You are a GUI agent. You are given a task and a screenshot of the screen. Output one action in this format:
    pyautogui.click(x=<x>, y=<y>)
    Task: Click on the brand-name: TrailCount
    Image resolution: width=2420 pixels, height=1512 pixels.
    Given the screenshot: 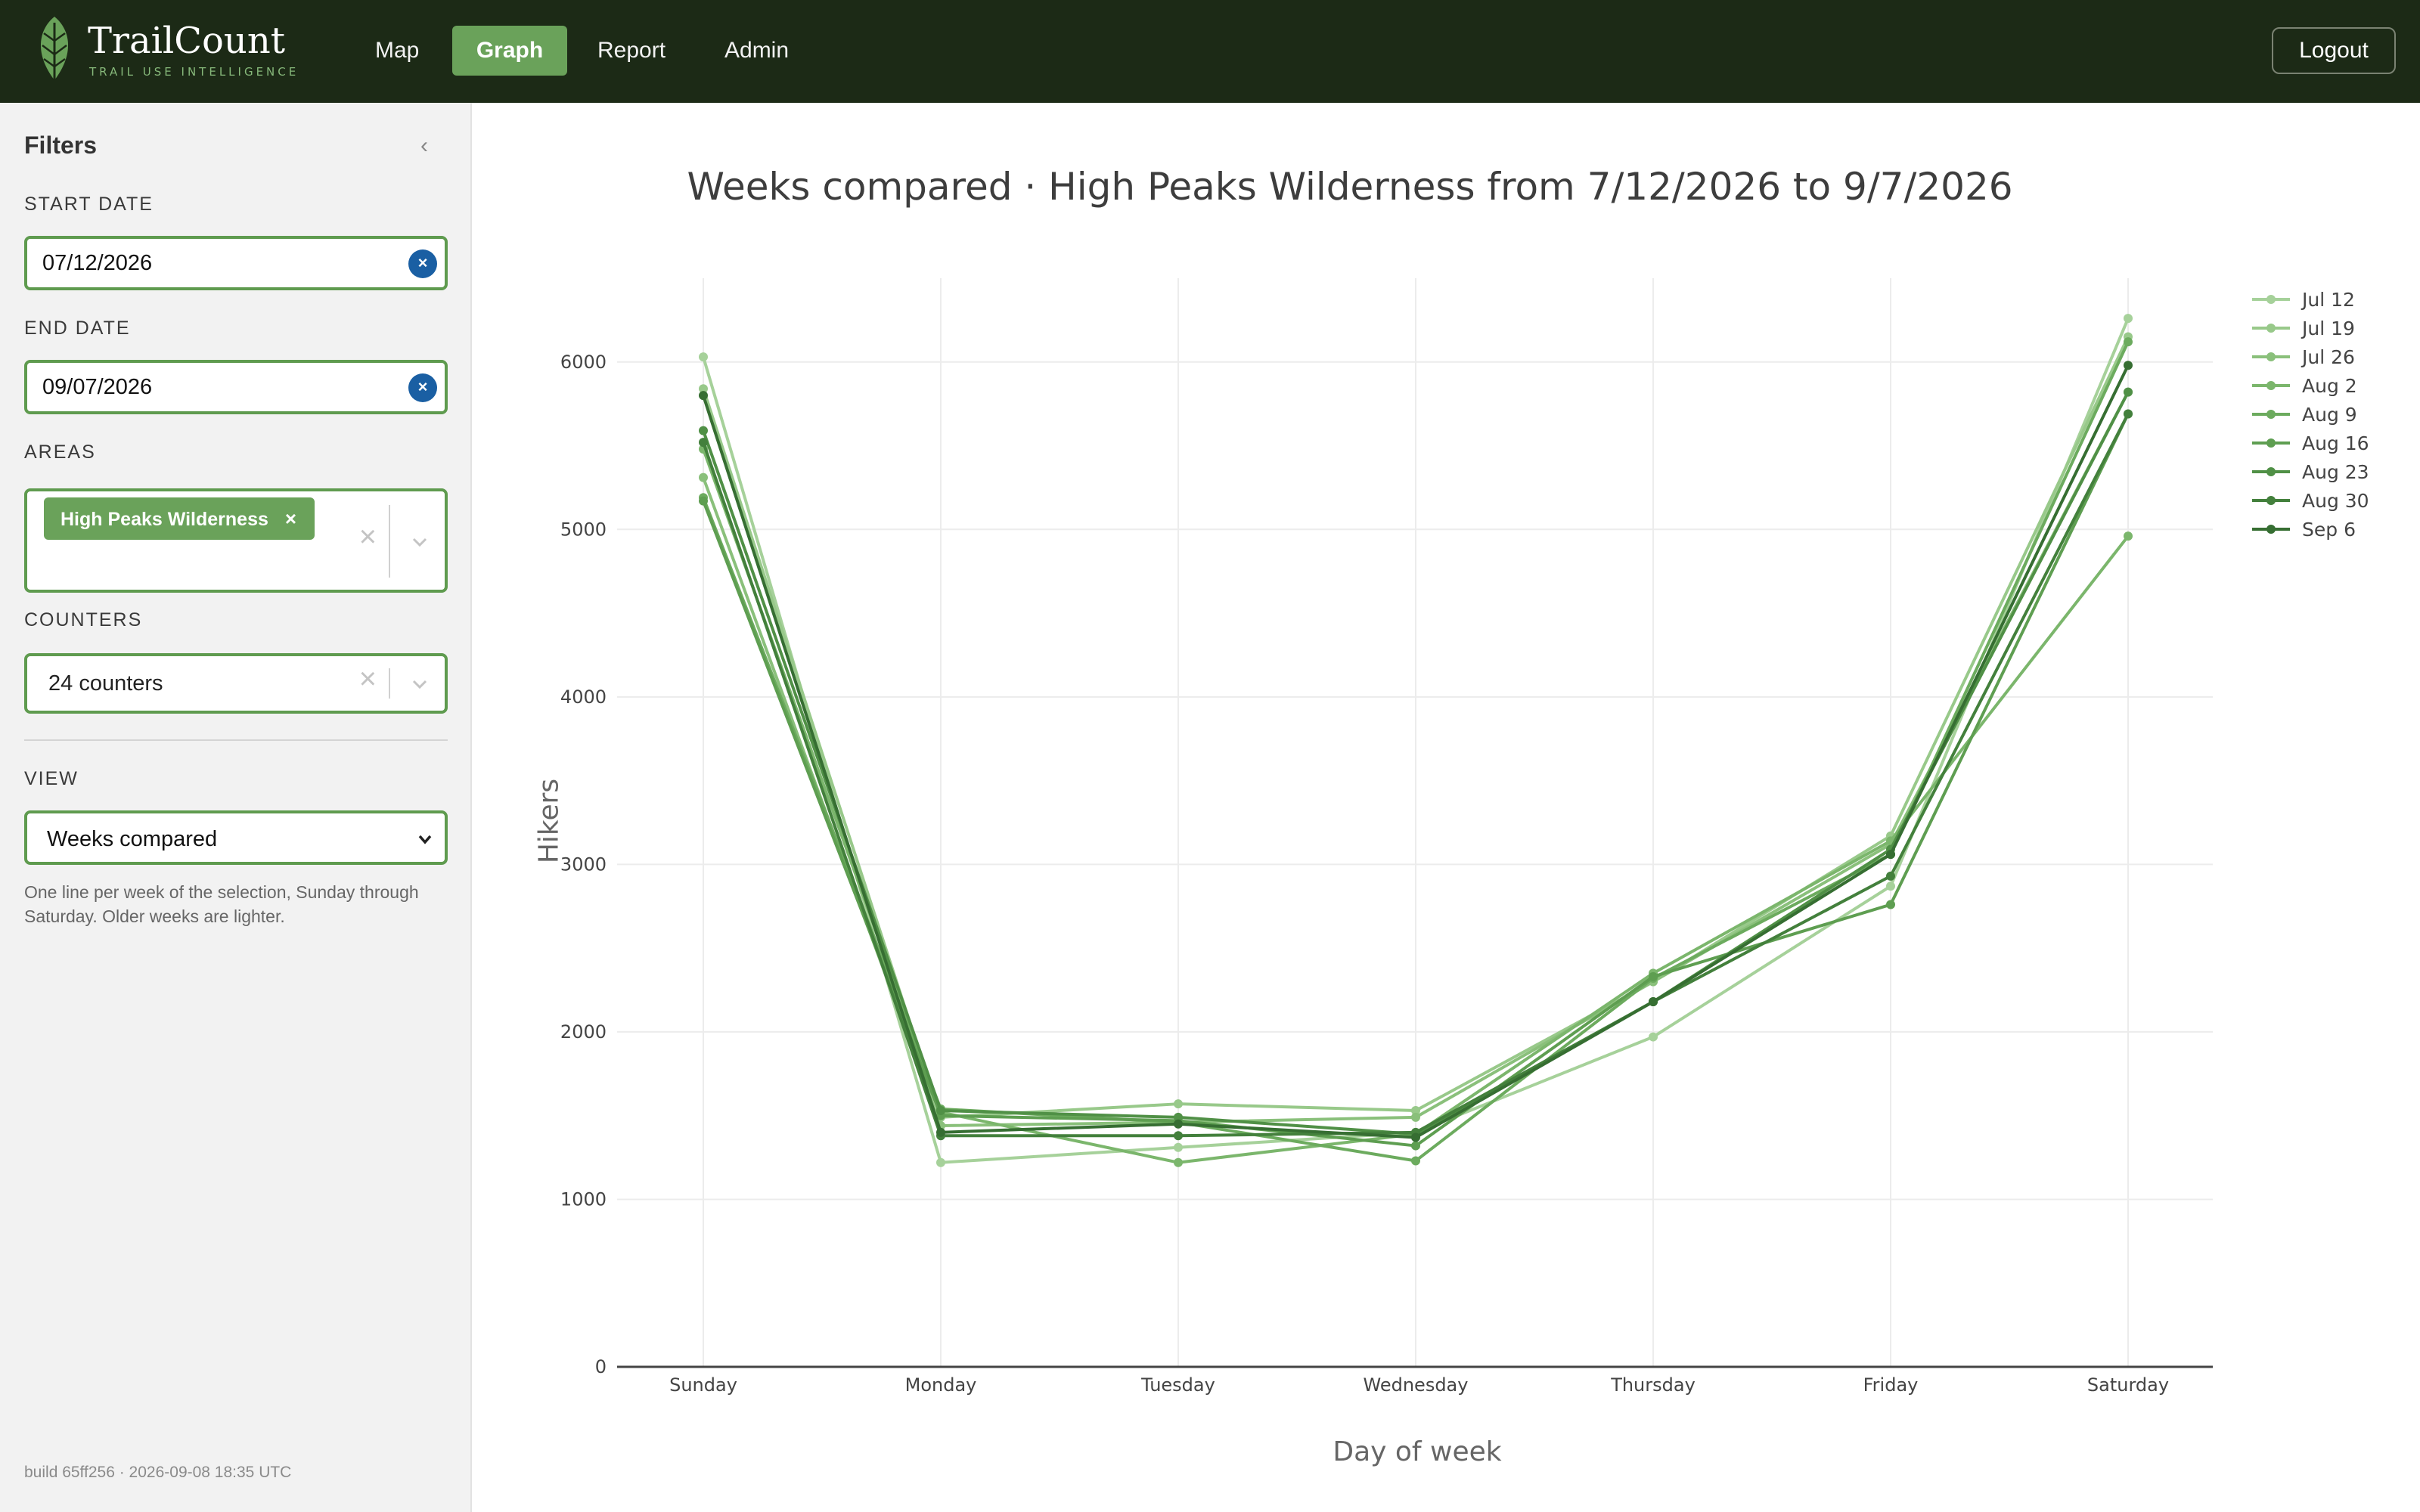 What is the action you would take?
    pyautogui.click(x=187, y=41)
    